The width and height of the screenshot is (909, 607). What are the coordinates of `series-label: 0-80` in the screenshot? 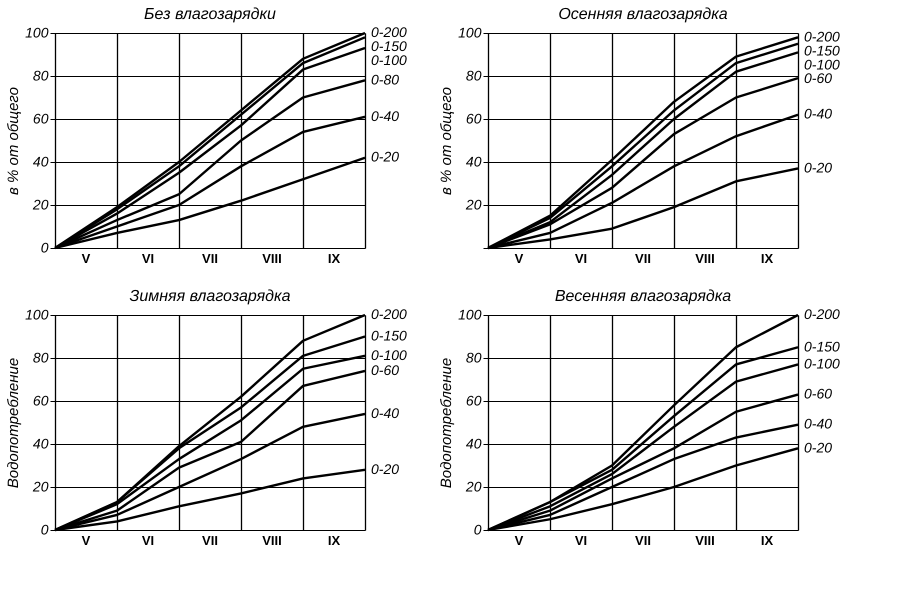 It's located at (385, 79).